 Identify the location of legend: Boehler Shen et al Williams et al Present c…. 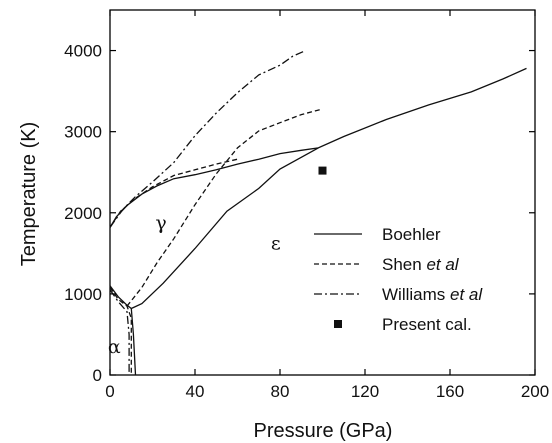
(398, 279).